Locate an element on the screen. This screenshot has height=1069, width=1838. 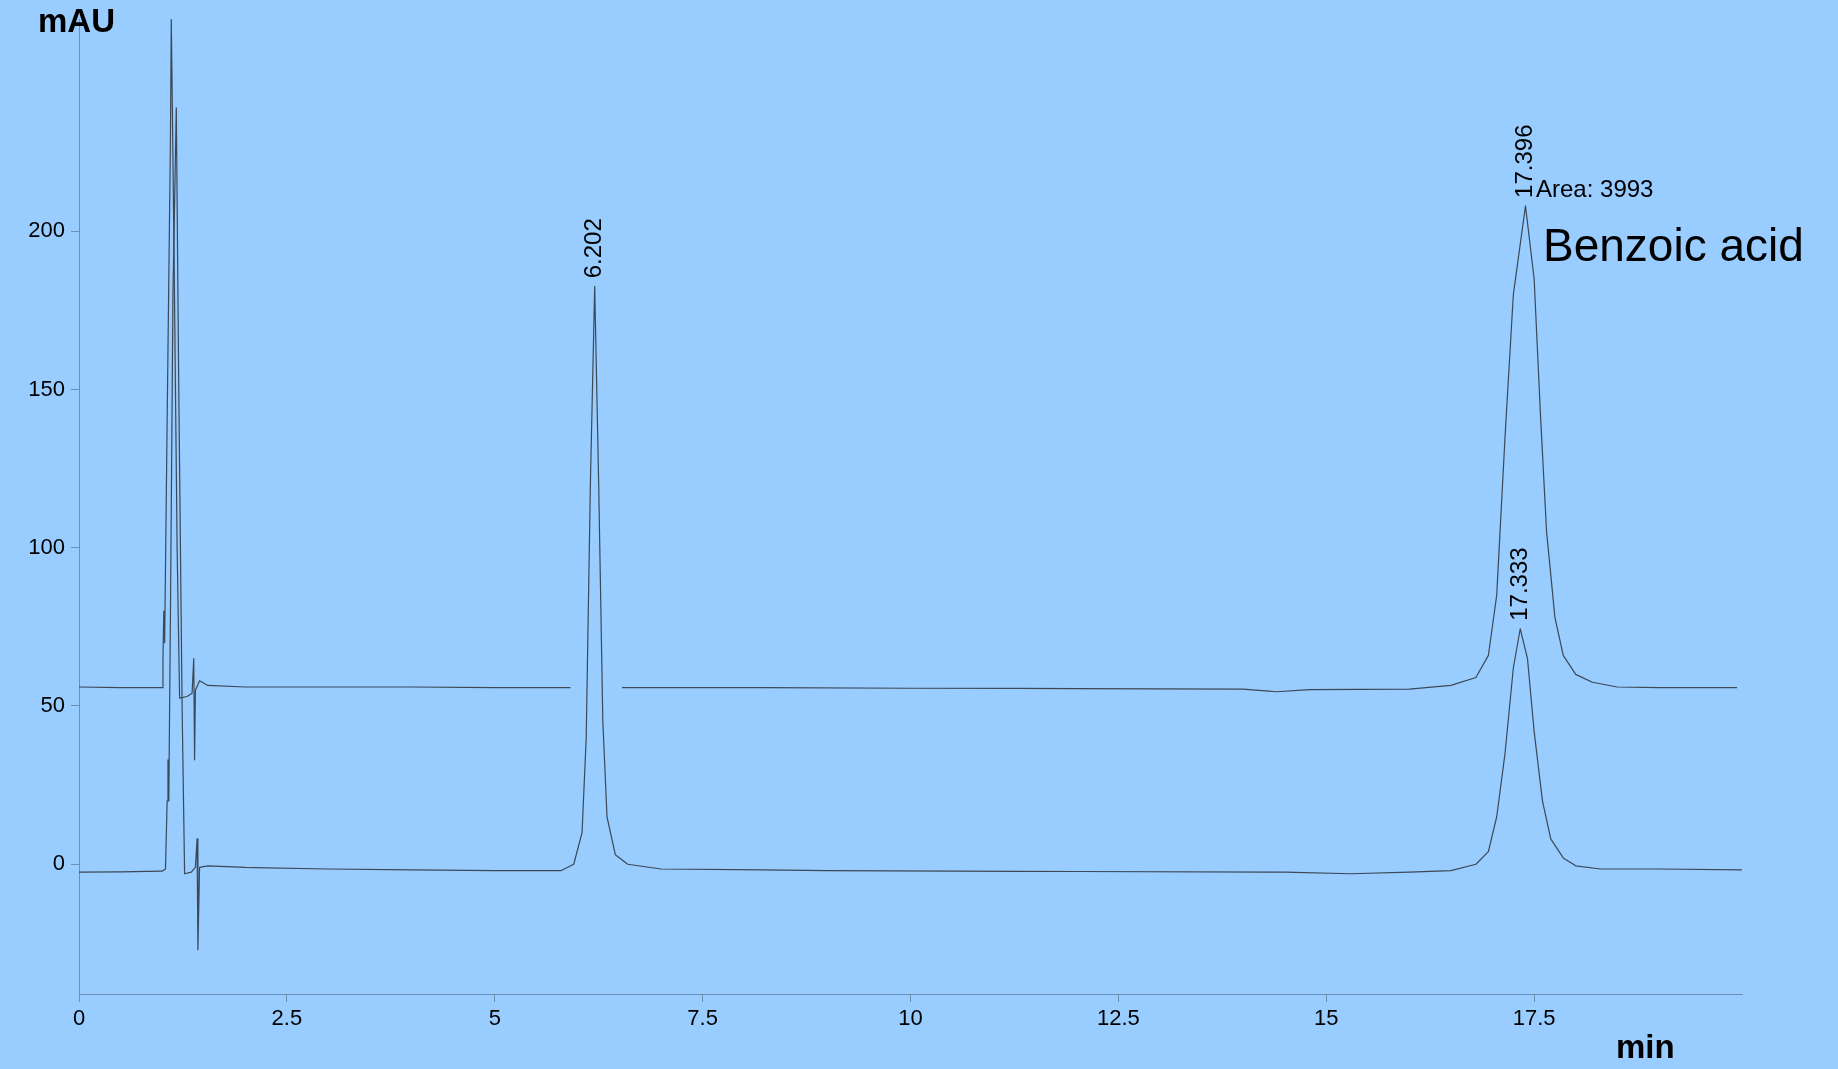
x-tick-label: 17.5 is located at coordinates (1534, 1018).